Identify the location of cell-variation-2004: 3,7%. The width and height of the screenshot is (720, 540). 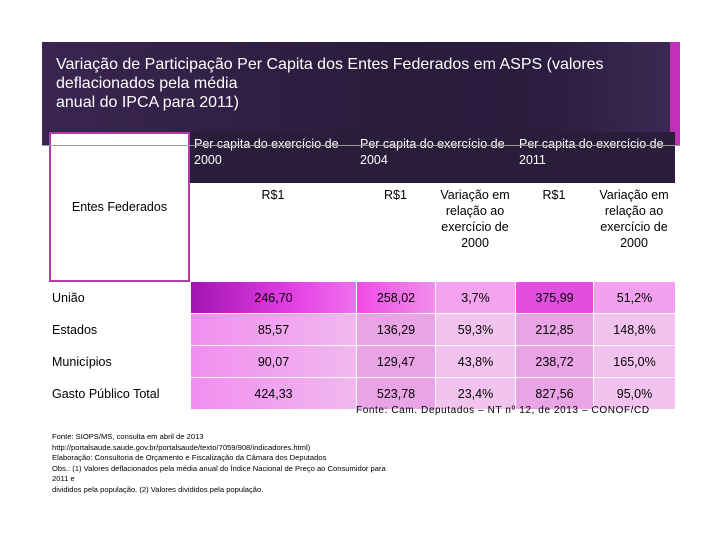
(475, 298).